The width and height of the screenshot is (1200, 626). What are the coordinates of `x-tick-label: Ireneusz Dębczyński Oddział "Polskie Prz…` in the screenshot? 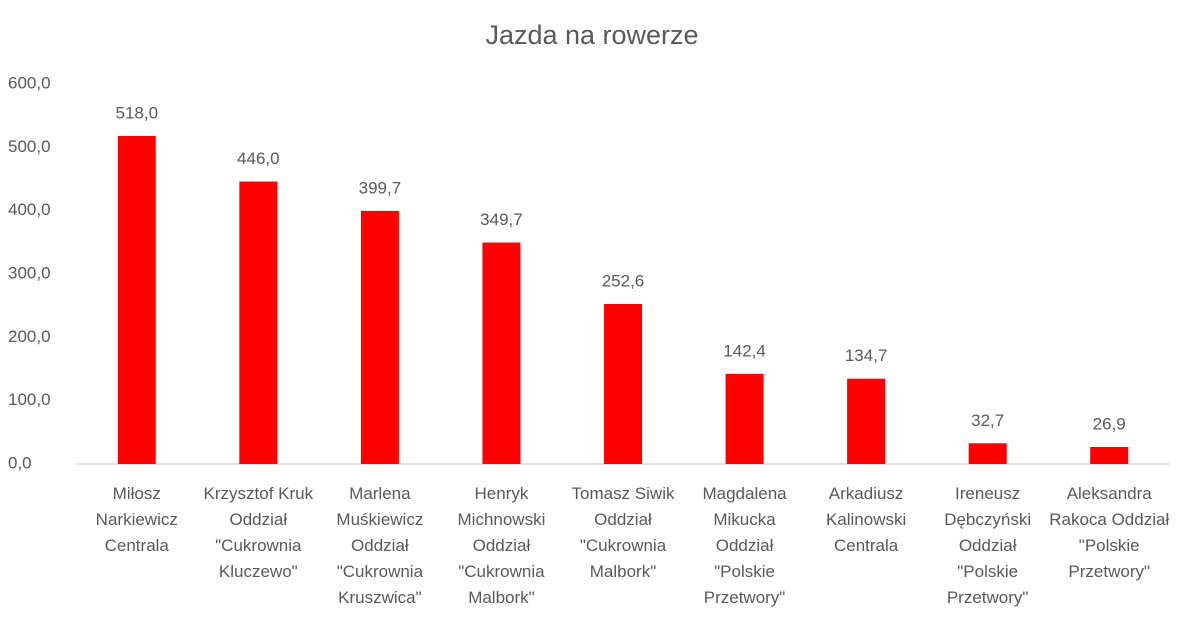 It's located at (988, 545).